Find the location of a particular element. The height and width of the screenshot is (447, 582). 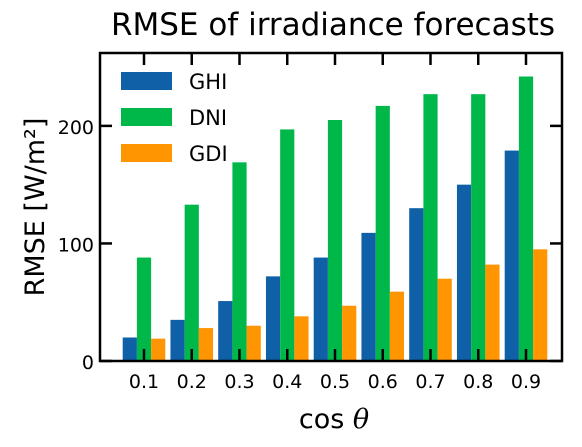

y-tick-label: 0 is located at coordinates (88, 363).